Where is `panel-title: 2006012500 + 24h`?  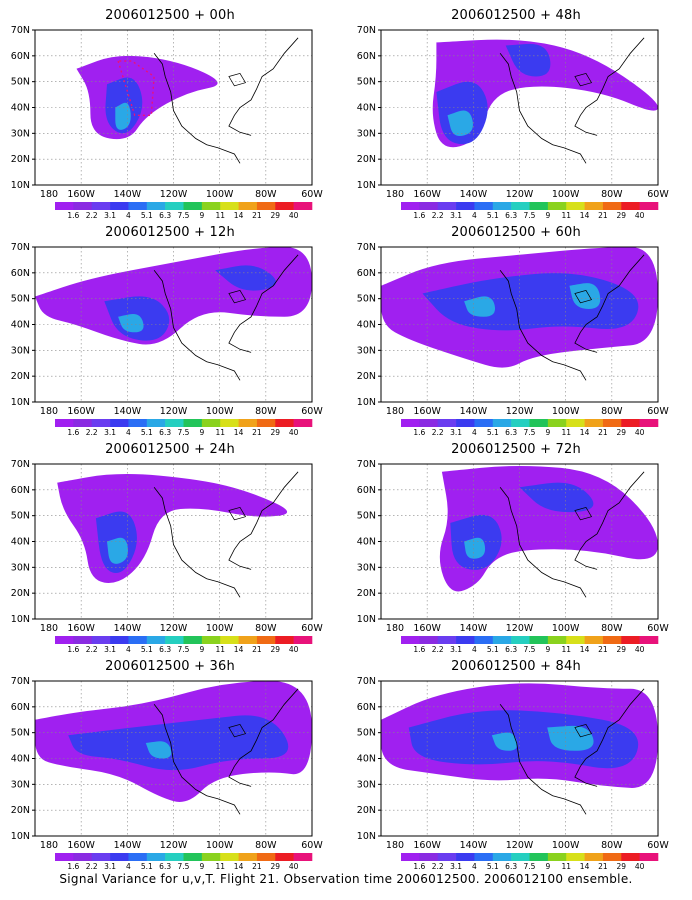
panel-title: 2006012500 + 24h is located at coordinates (170, 449).